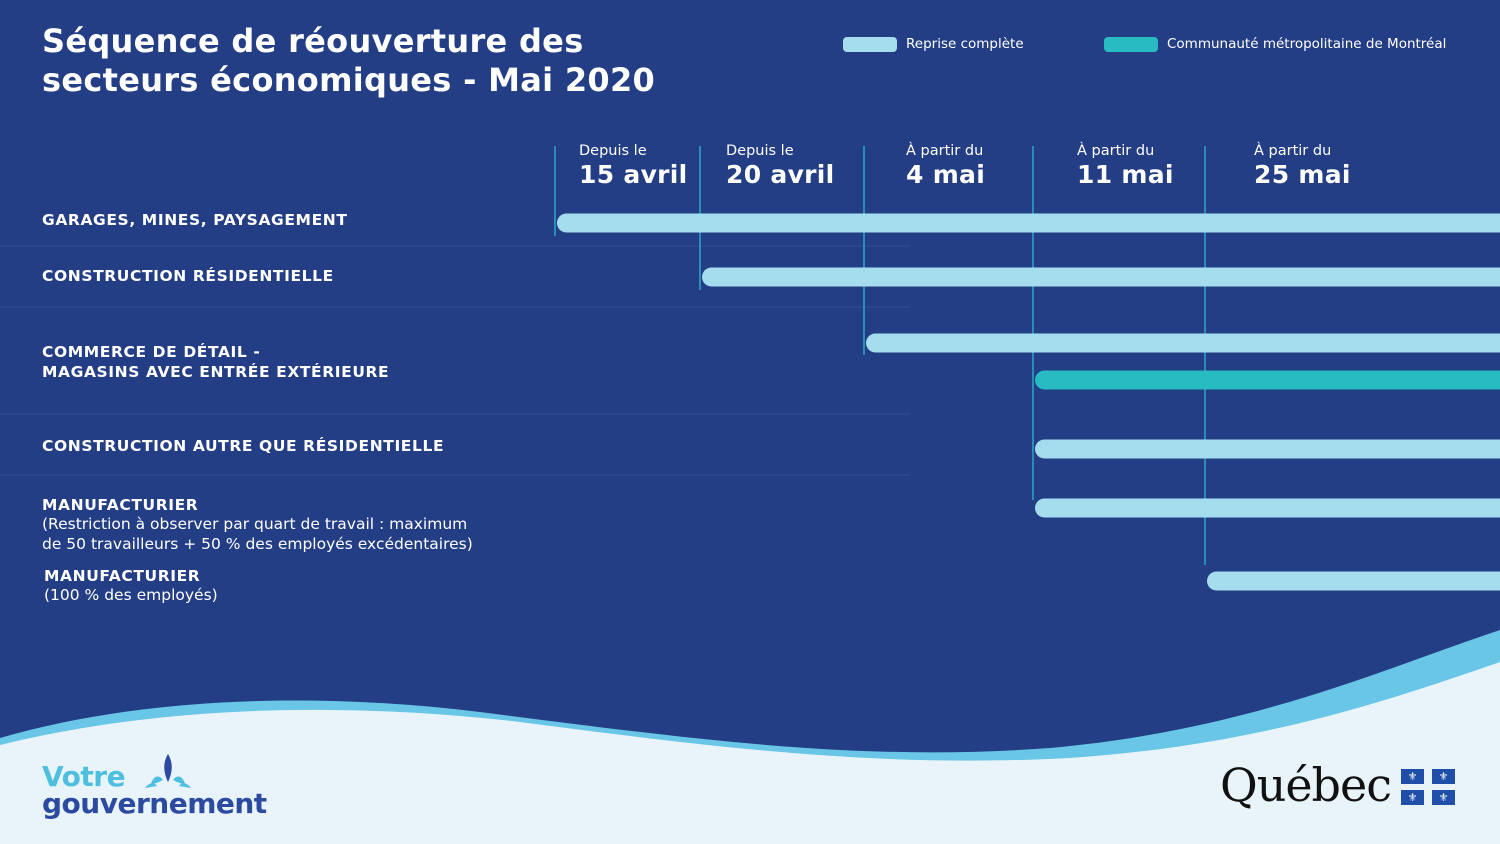 This screenshot has width=1500, height=844. I want to click on column-date: 4 mai, so click(946, 174).